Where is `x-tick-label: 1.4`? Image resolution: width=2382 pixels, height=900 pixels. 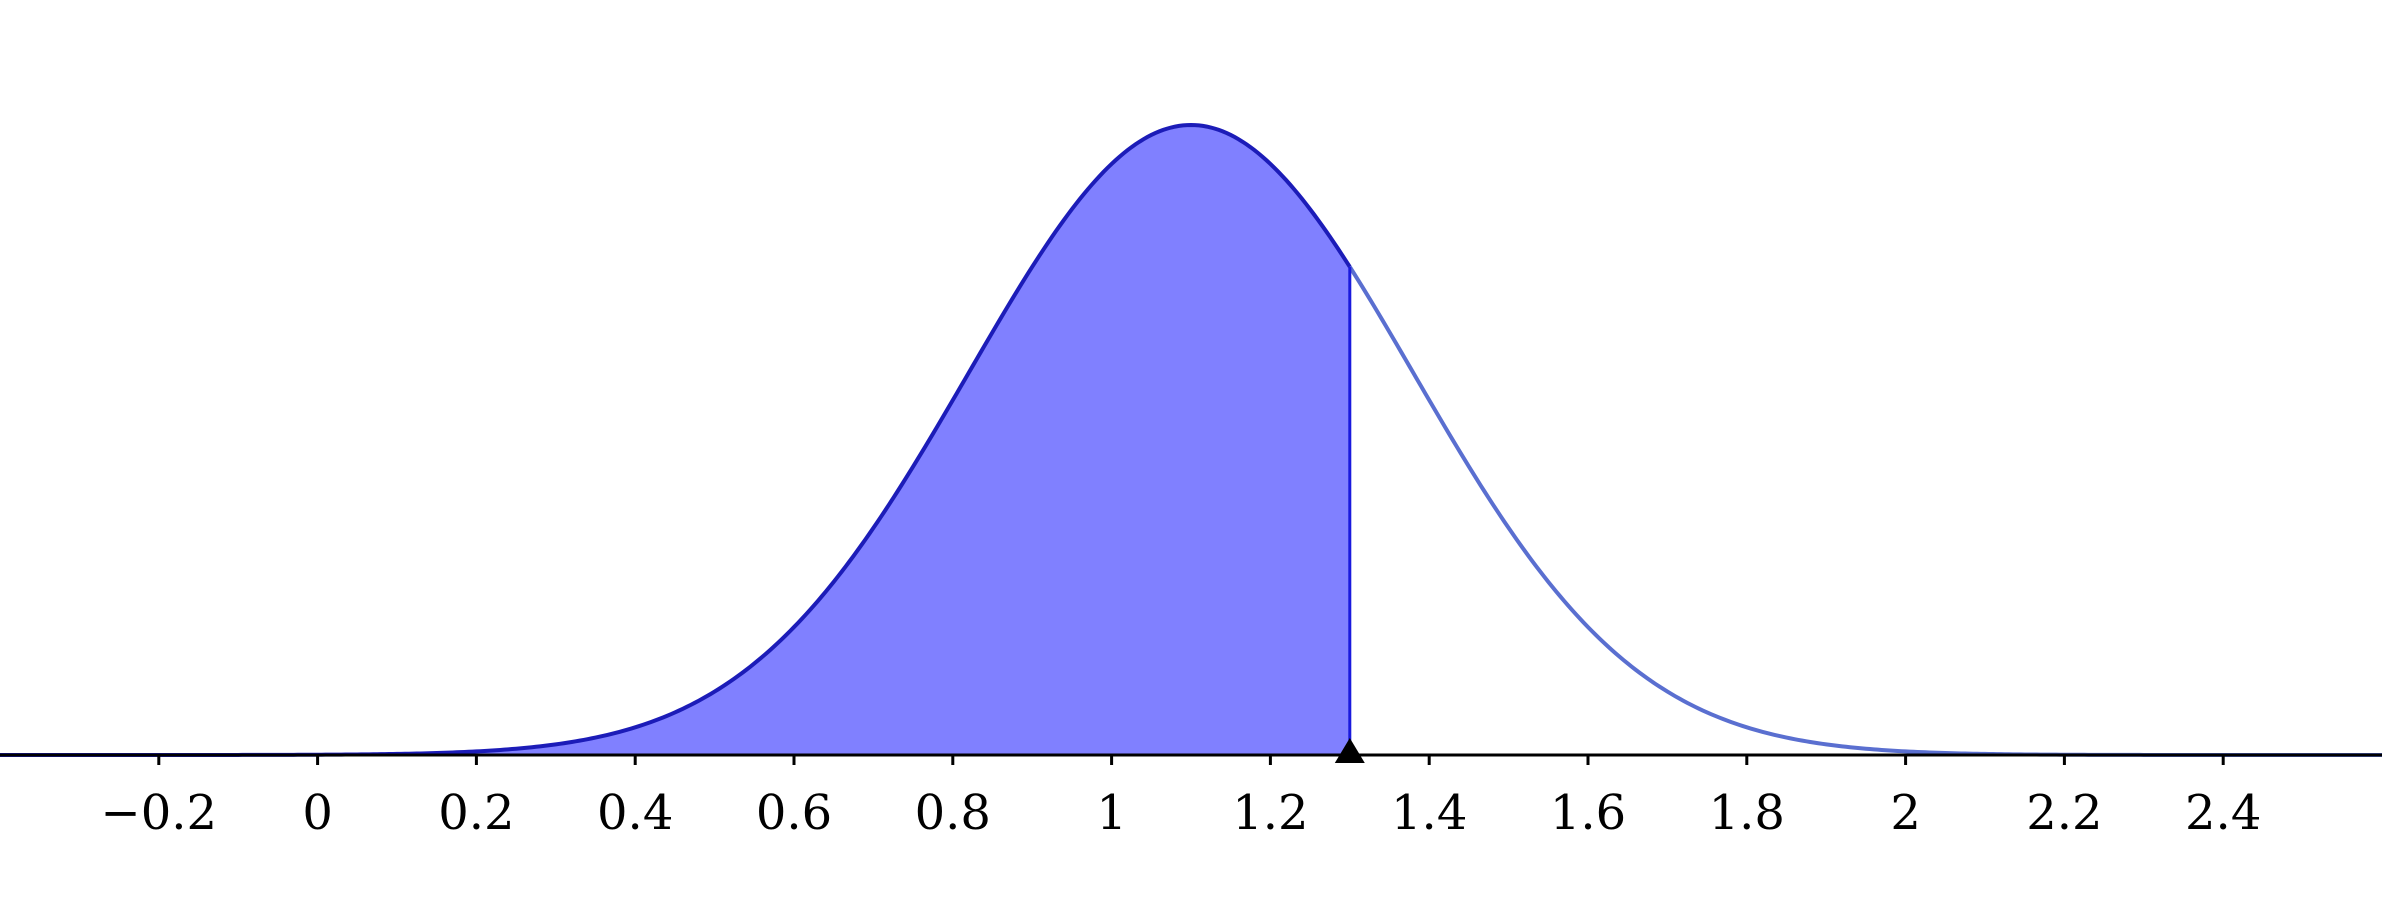
x-tick-label: 1.4 is located at coordinates (1429, 813).